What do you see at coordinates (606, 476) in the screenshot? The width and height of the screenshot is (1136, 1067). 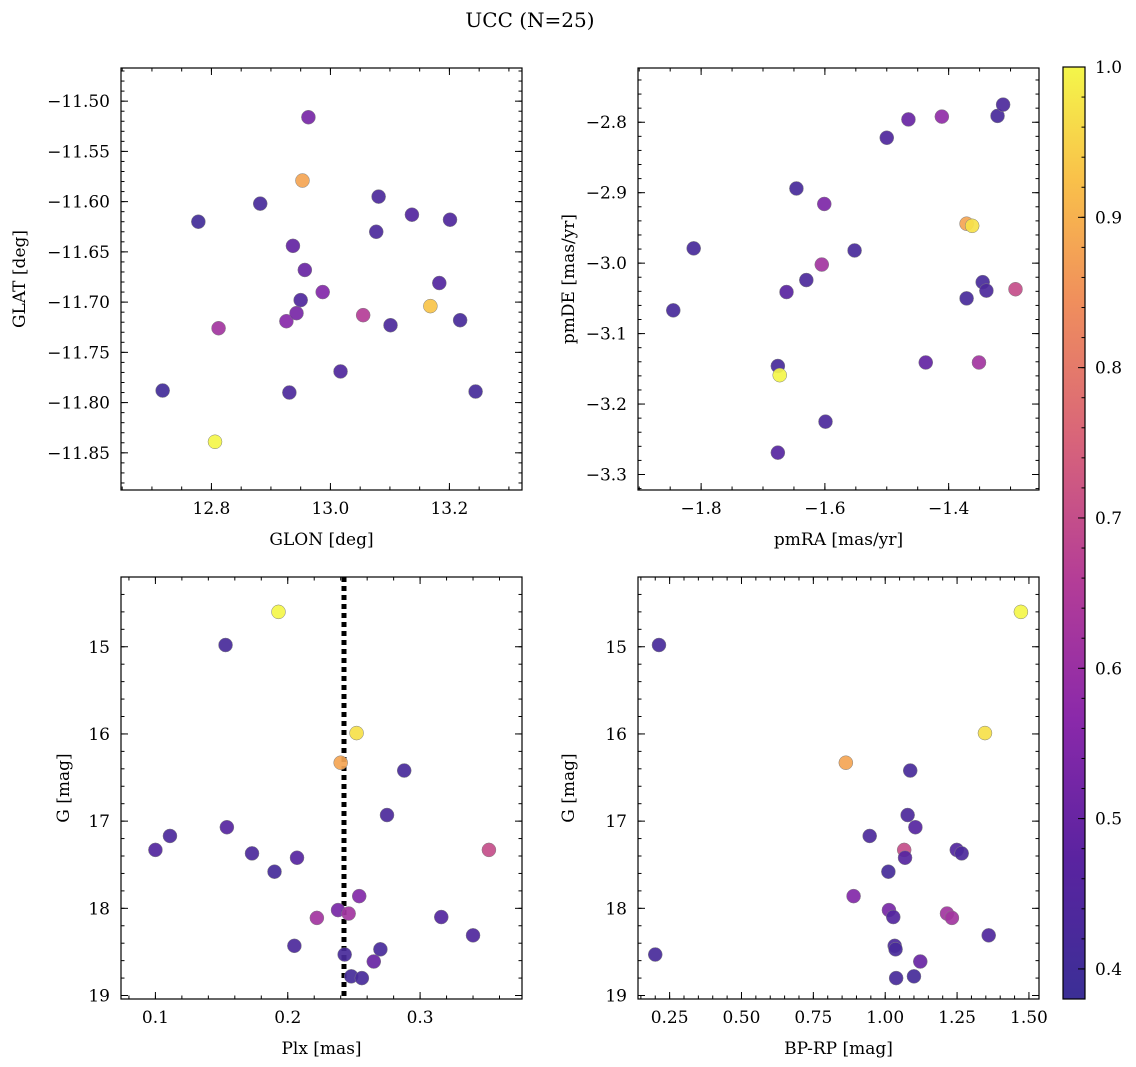 I see `y-tick-label: −3.3` at bounding box center [606, 476].